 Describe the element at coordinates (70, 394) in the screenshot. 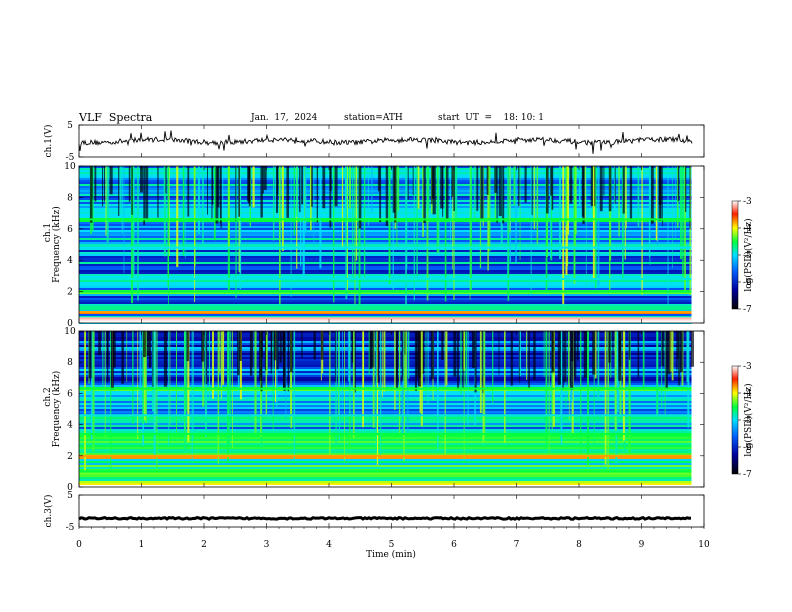

I see `ch2-spectrogram-y-tick-label: 6` at that location.